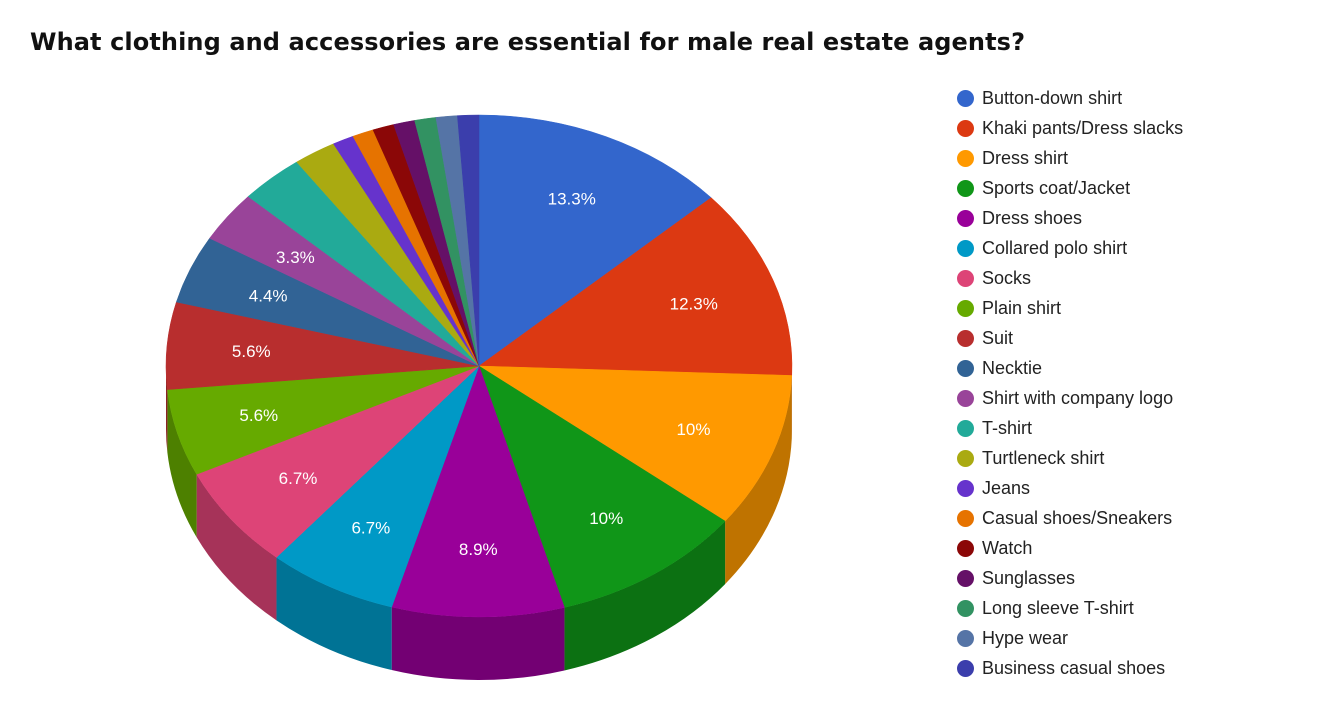  I want to click on slice-label-button-down-shirt: 13.3%, so click(572, 199).